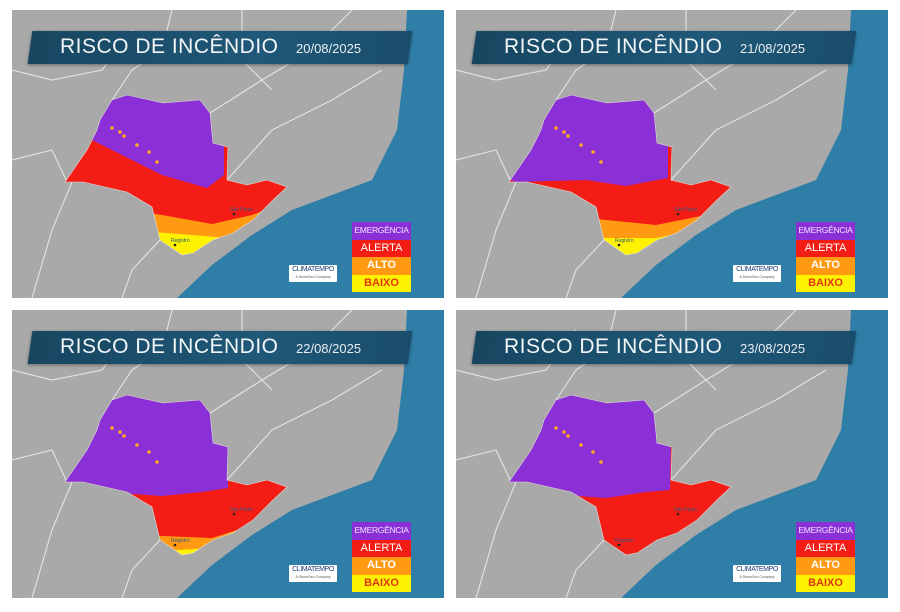  What do you see at coordinates (329, 48) in the screenshot?
I see `map-date: 20/08/2025` at bounding box center [329, 48].